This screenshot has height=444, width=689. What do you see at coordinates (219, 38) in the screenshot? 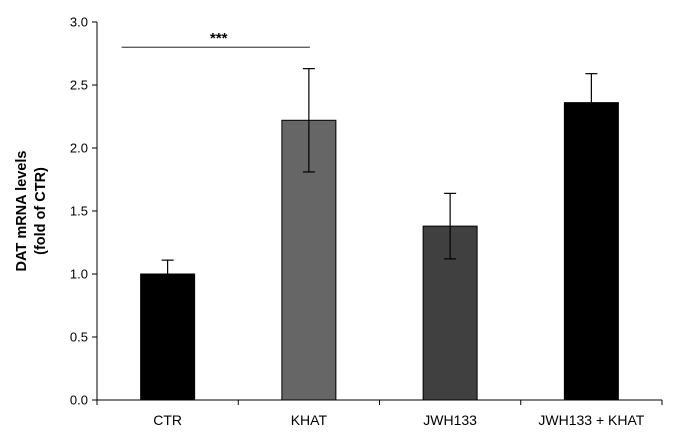
I see `significance-stars: ***` at bounding box center [219, 38].